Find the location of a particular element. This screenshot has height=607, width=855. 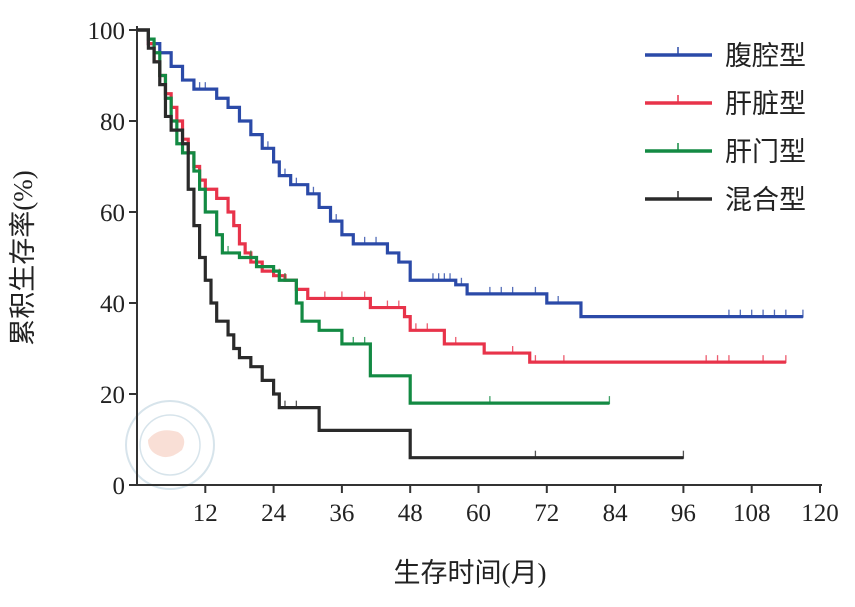

legend-label: 腹腔型 is located at coordinates (765, 56).